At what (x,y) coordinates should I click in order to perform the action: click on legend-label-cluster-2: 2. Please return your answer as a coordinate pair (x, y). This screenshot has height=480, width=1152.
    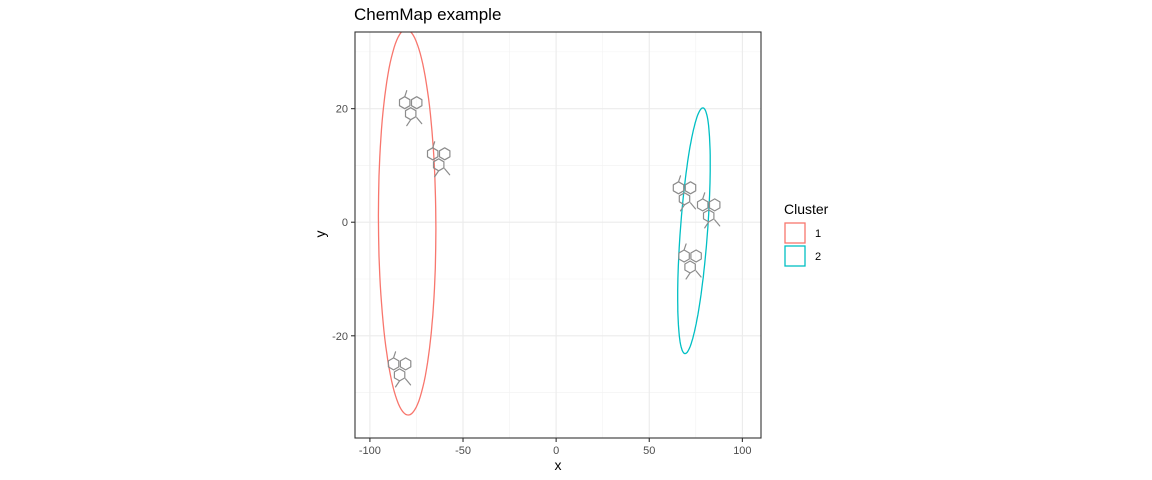
    Looking at the image, I should click on (818, 257).